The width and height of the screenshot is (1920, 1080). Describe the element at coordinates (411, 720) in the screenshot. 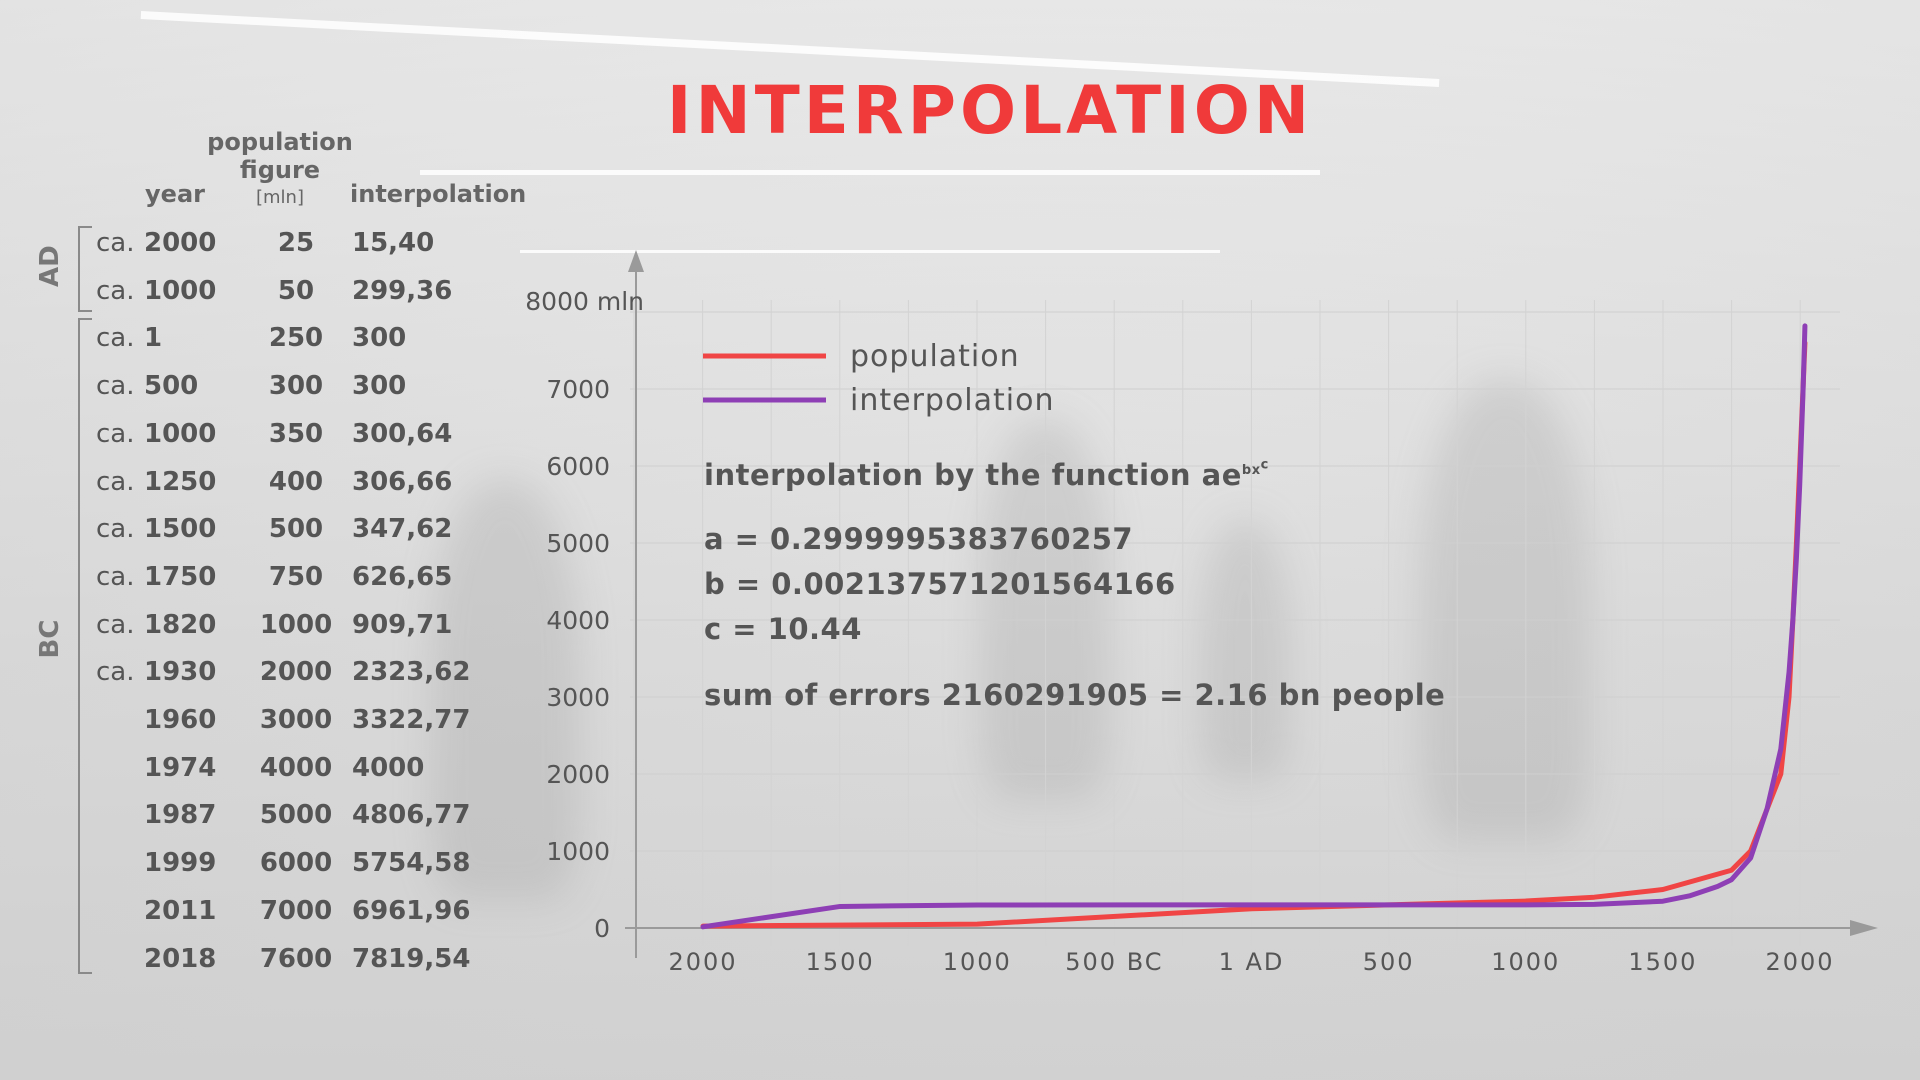

I see `row-interpolation: 3322,77` at that location.